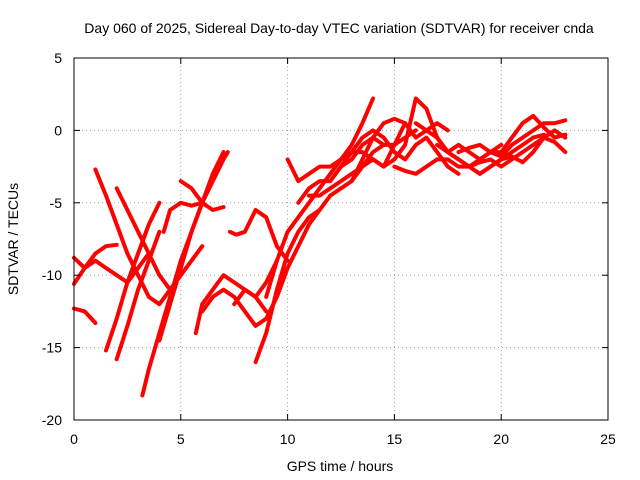 This screenshot has width=640, height=480. Describe the element at coordinates (181, 439) in the screenshot. I see `x-tick-label: 5` at that location.